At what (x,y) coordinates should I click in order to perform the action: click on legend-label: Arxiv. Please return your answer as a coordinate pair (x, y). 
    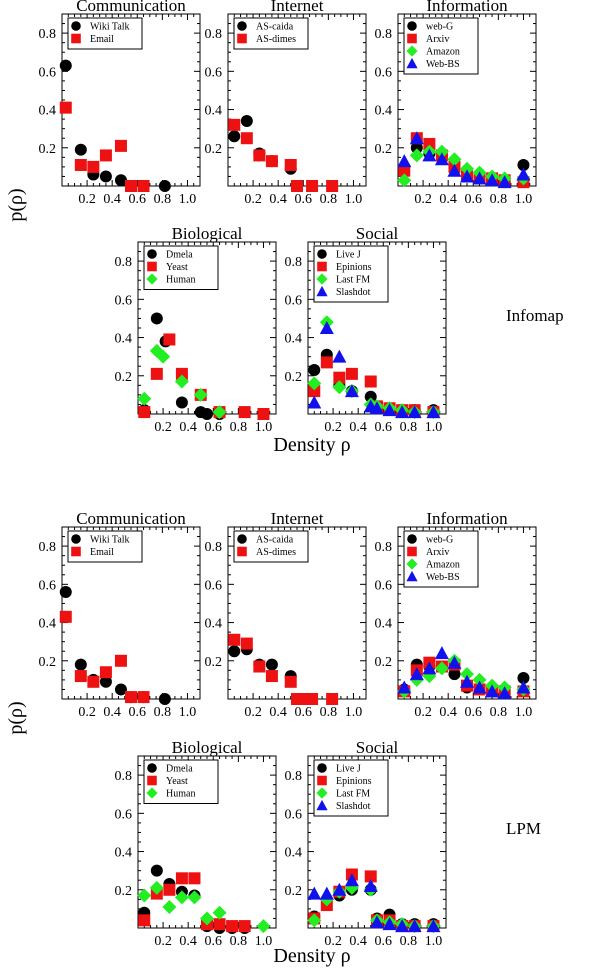
    Looking at the image, I should click on (437, 39).